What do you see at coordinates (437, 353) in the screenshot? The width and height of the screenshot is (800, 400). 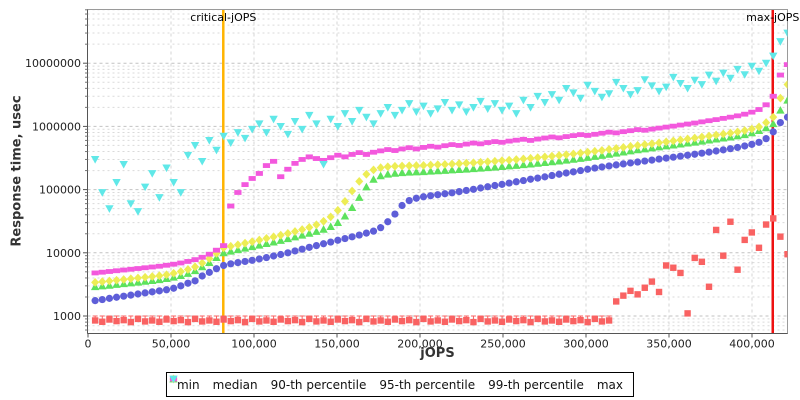 I see `x-axis-title: jOPS` at bounding box center [437, 353].